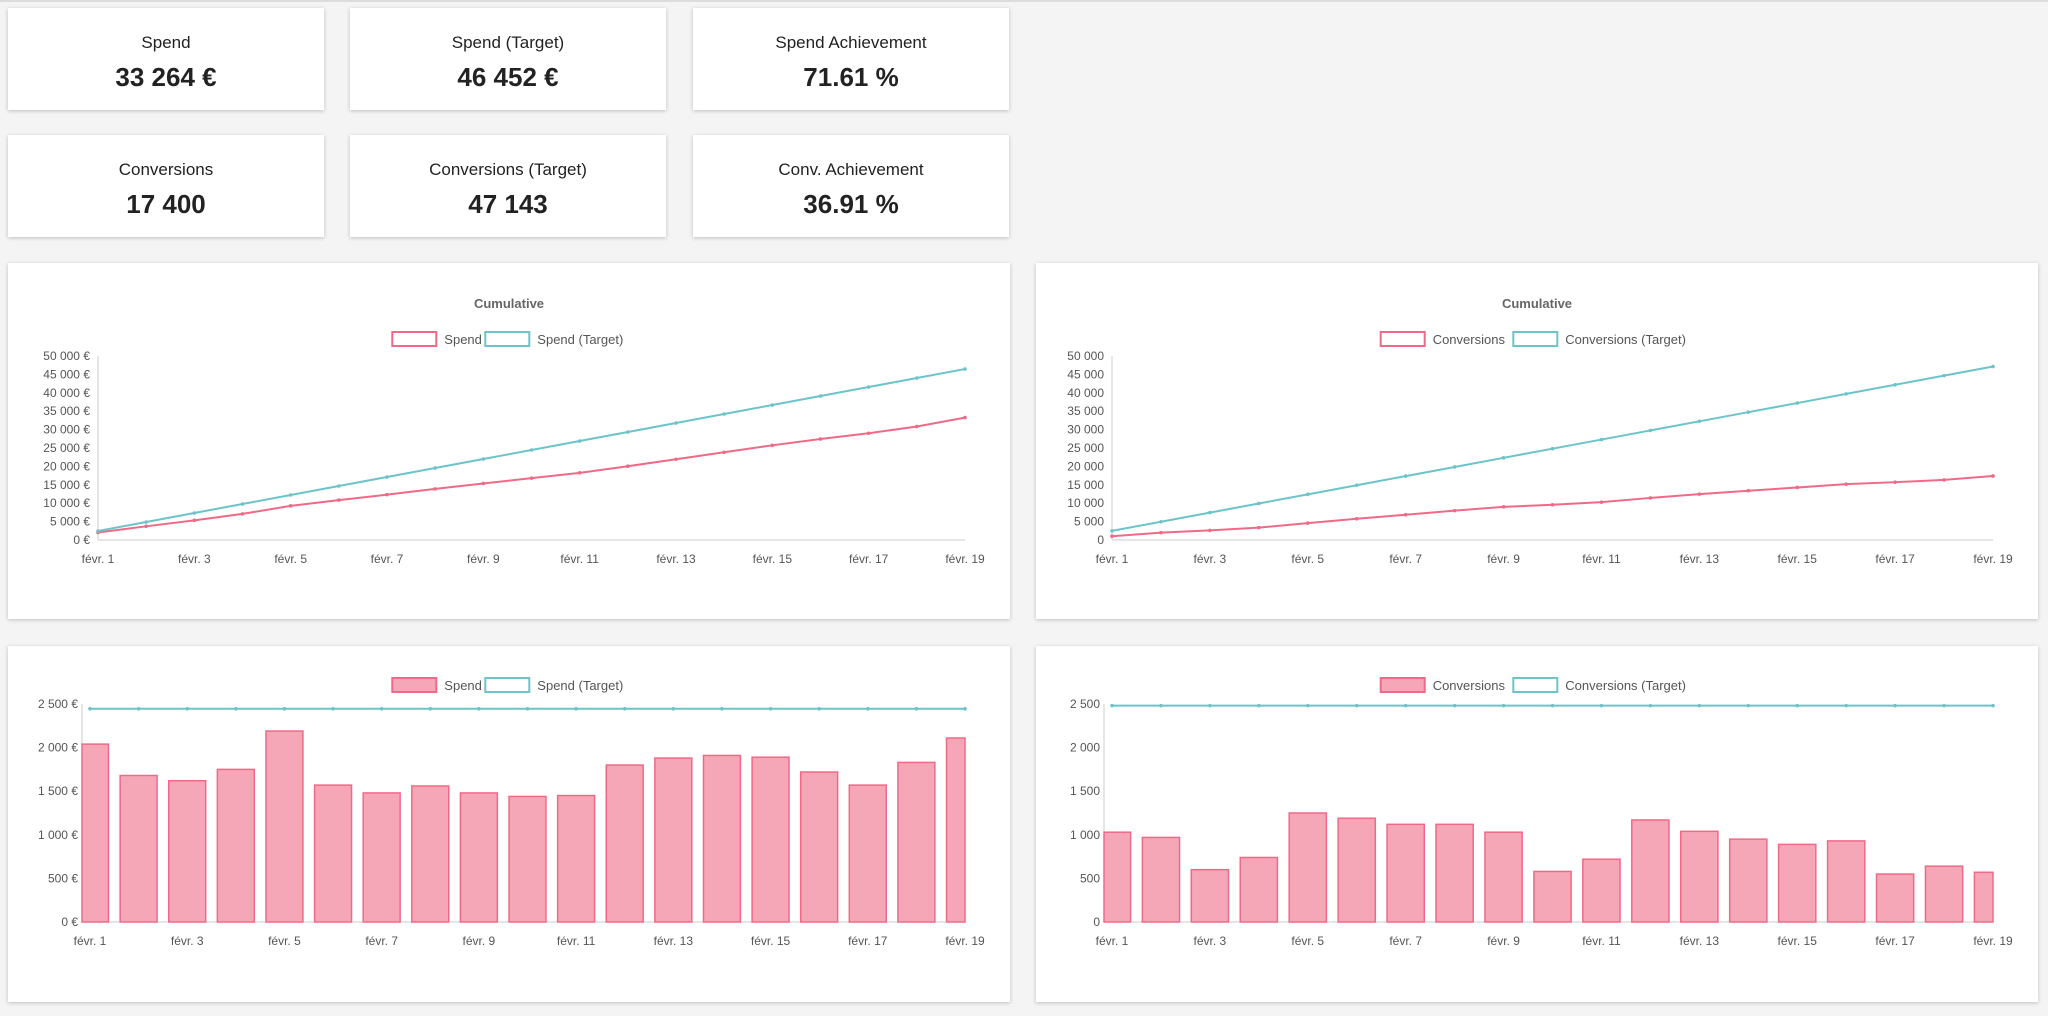 The image size is (2048, 1016). Describe the element at coordinates (479, 941) in the screenshot. I see `x-tick-label: févr. 9` at that location.